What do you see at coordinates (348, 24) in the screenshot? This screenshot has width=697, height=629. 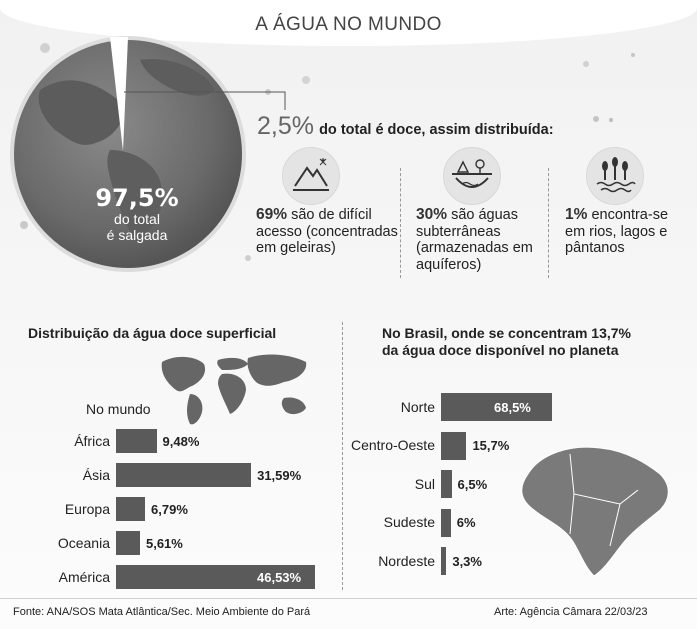 I see `page-title: A ÁGUA NO MUNDO` at bounding box center [348, 24].